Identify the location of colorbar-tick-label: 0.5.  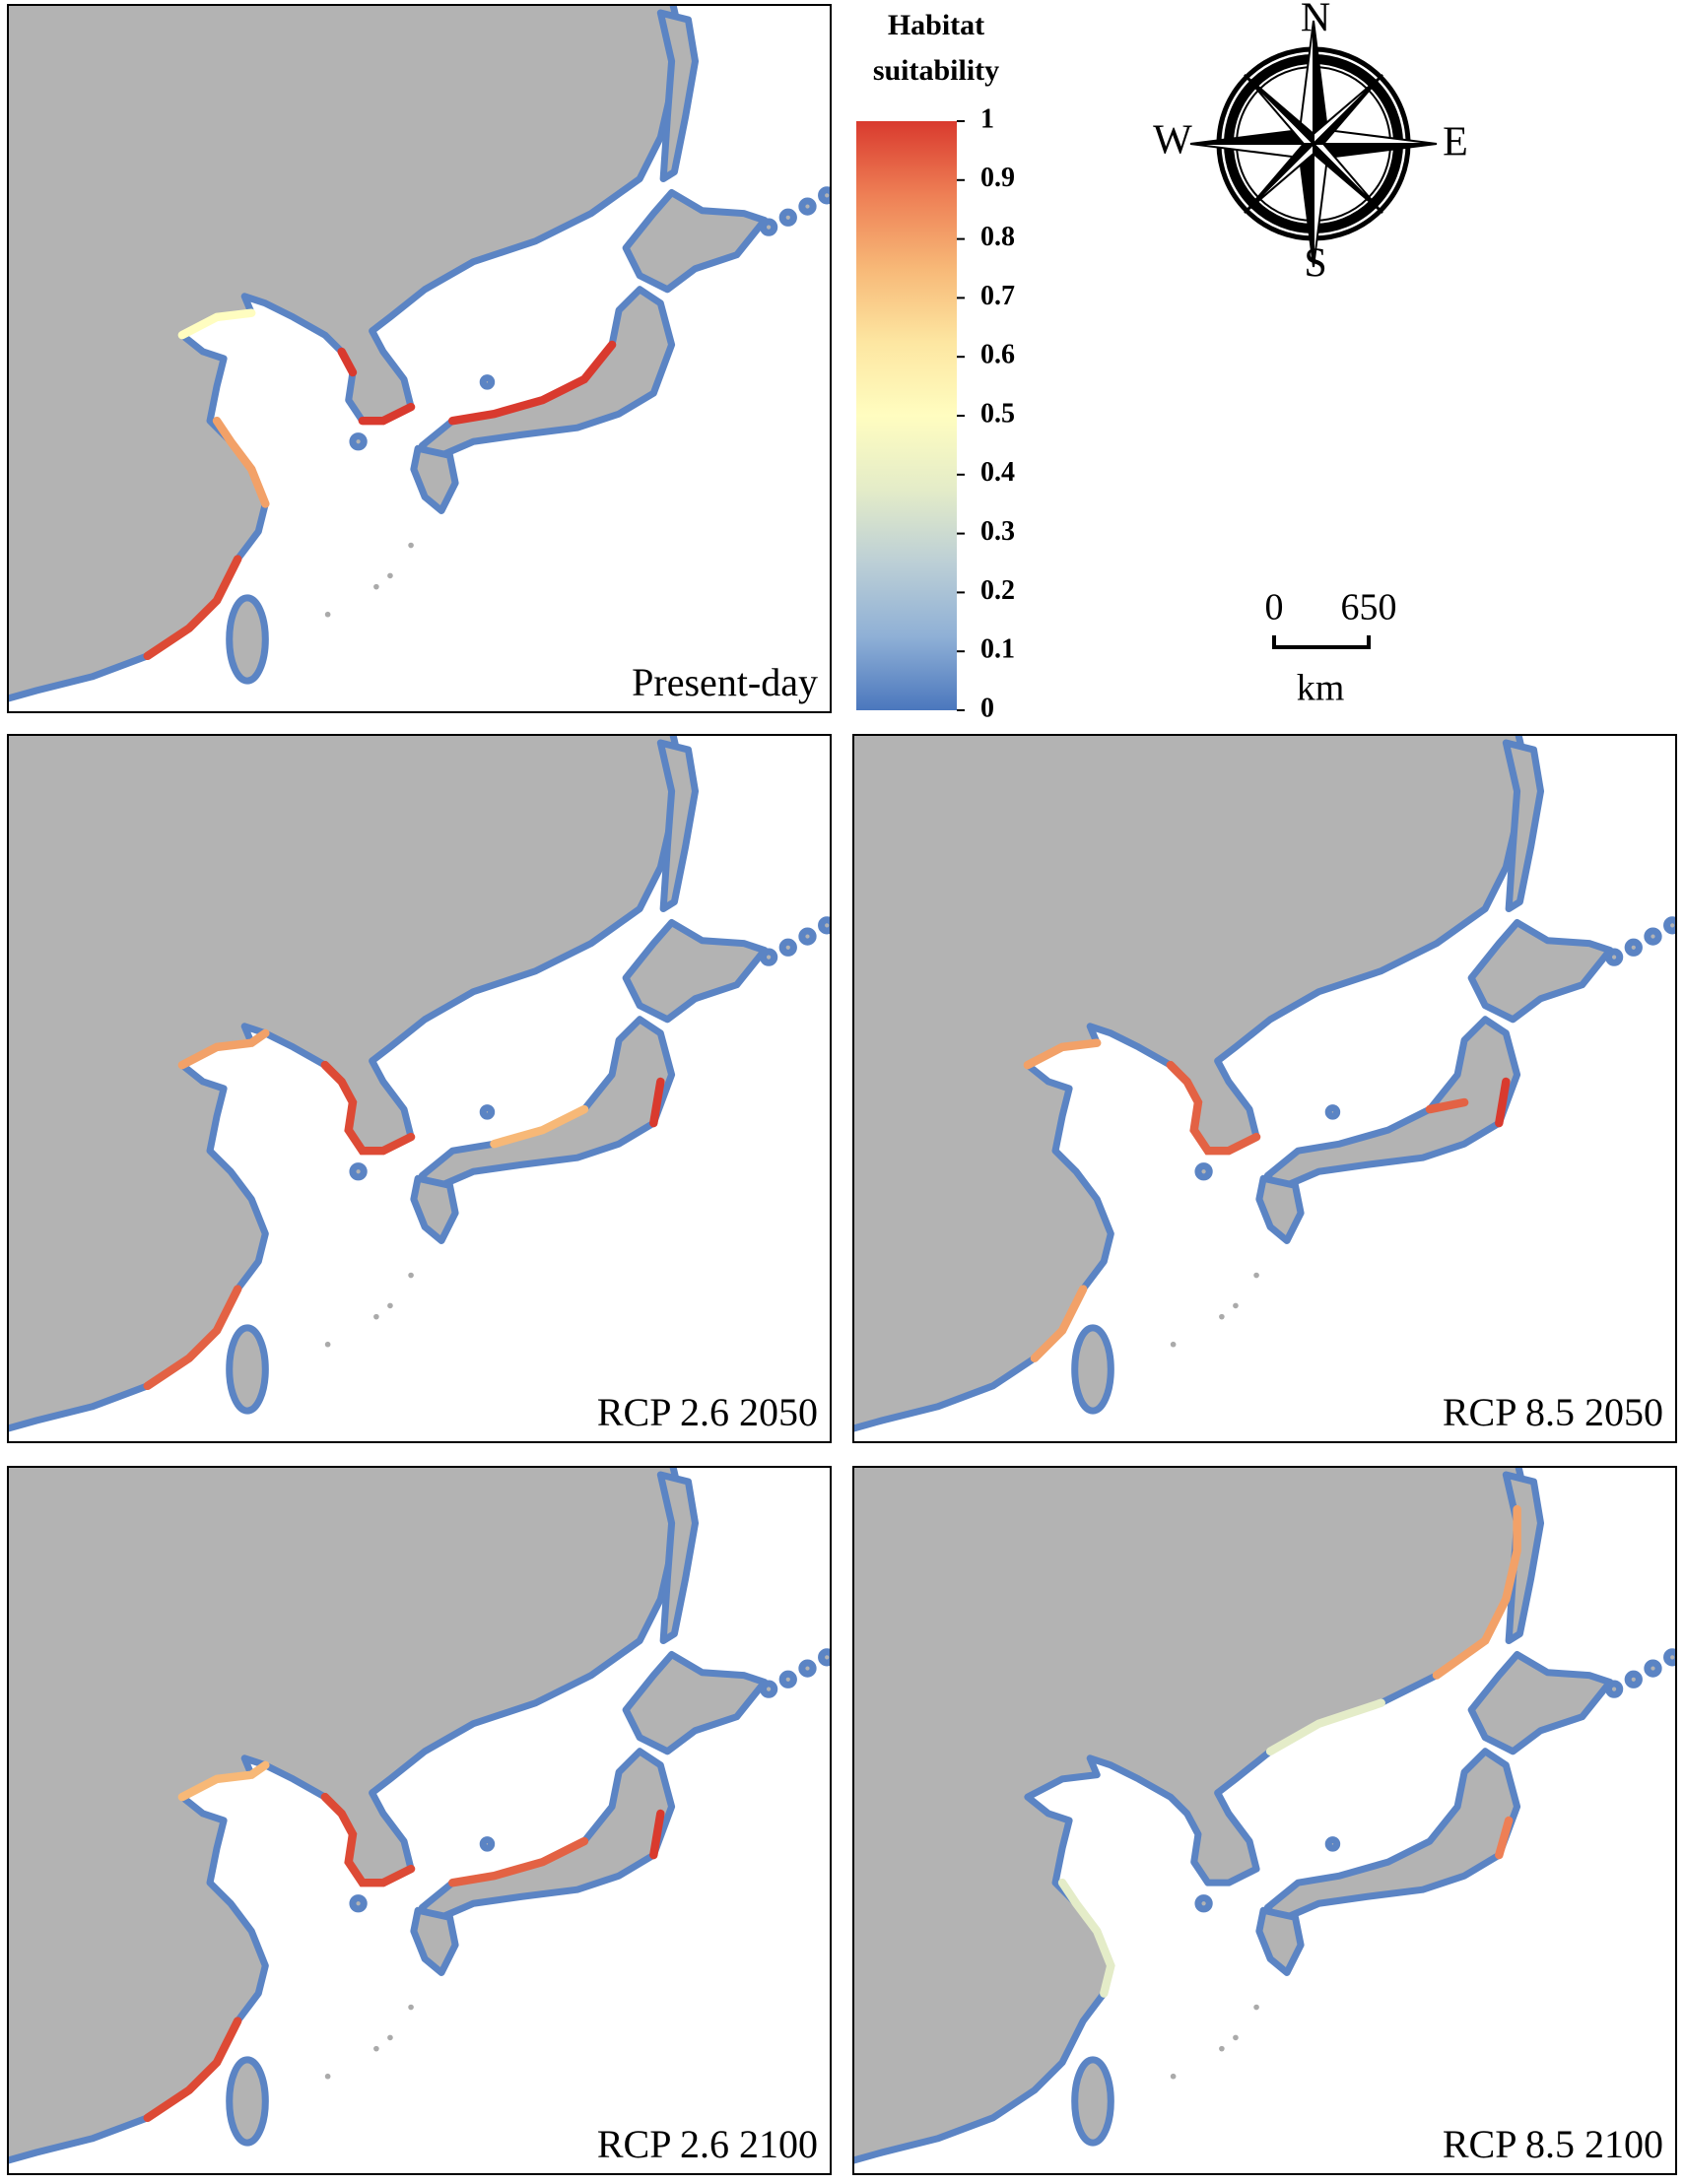
(997, 413).